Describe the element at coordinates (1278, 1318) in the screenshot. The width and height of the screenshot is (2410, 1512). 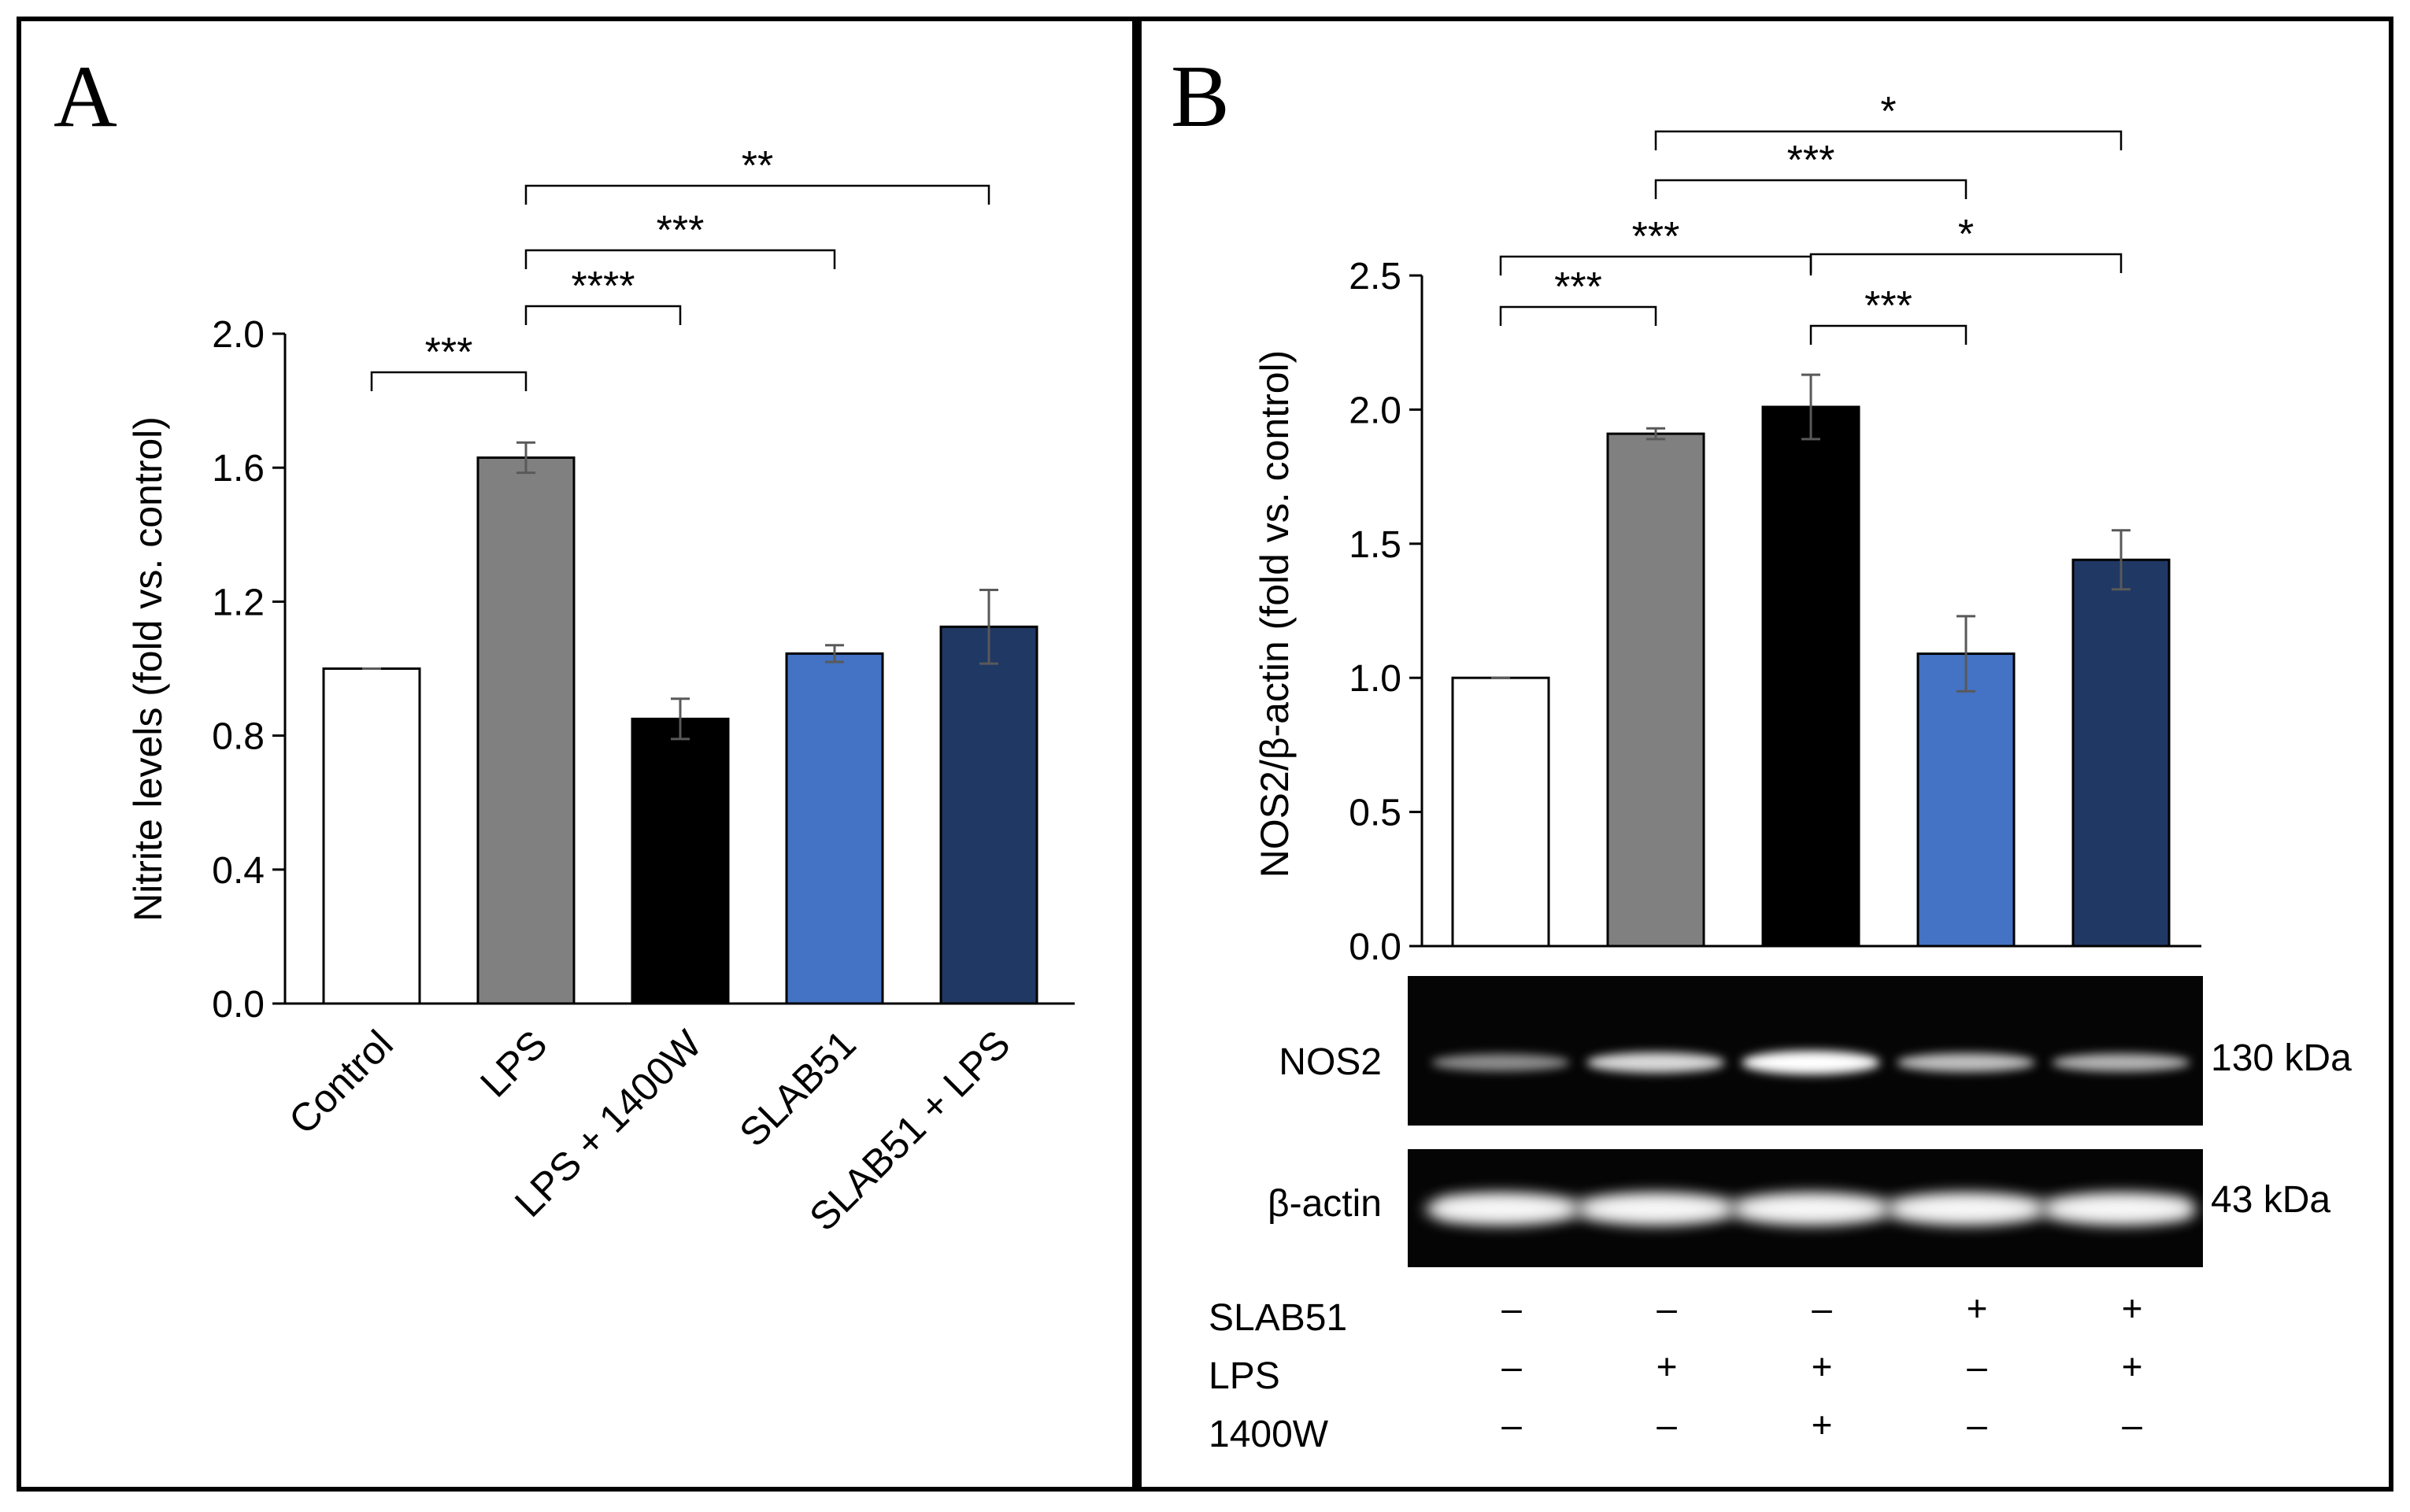
I see `treatment-label-slab51: SLAB51` at that location.